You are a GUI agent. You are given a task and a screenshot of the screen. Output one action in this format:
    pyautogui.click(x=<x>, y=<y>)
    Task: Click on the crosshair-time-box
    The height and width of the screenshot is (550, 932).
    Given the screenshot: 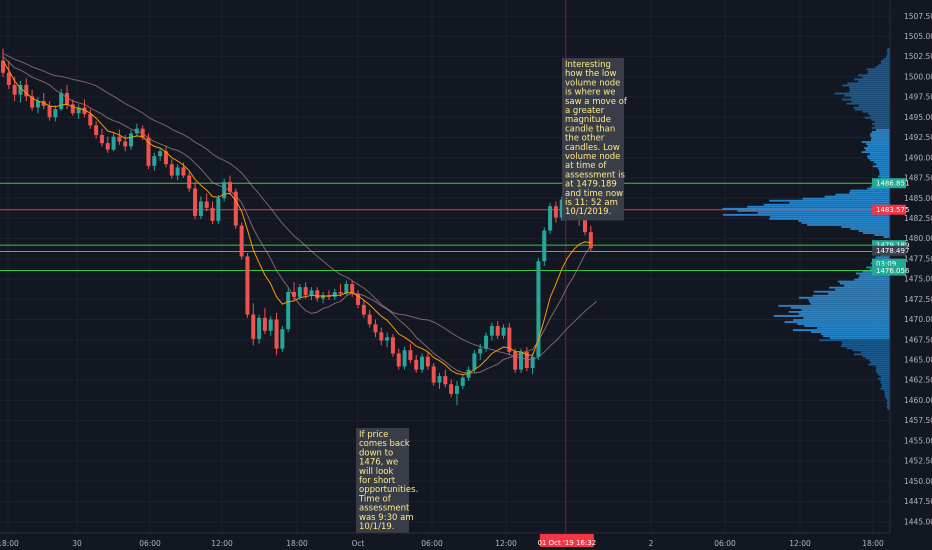 What is the action you would take?
    pyautogui.click(x=566, y=540)
    